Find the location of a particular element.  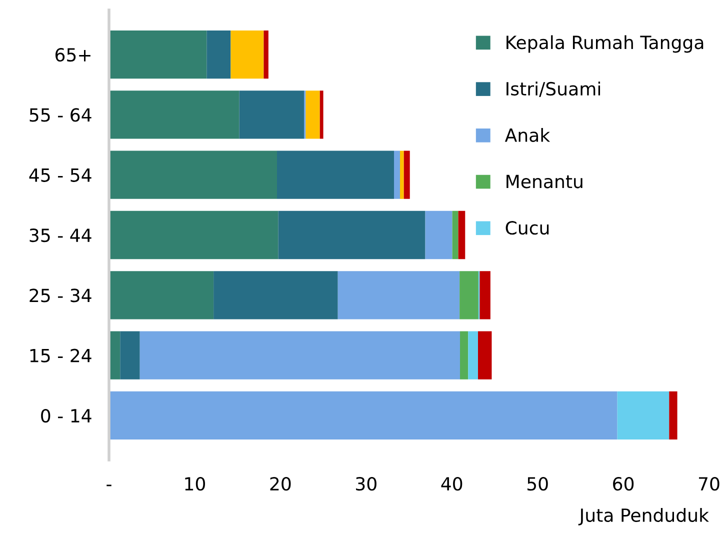

x-tick-label: 60 is located at coordinates (623, 483).